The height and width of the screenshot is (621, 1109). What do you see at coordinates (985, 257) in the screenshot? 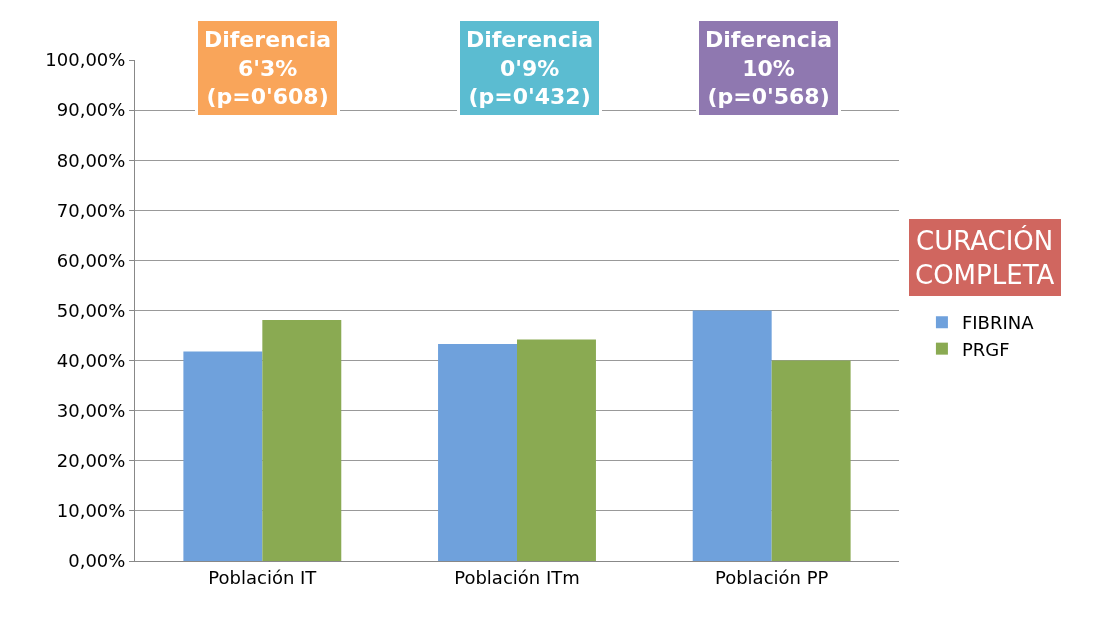
I see `text: CURACIÓN COMPLETA` at bounding box center [985, 257].